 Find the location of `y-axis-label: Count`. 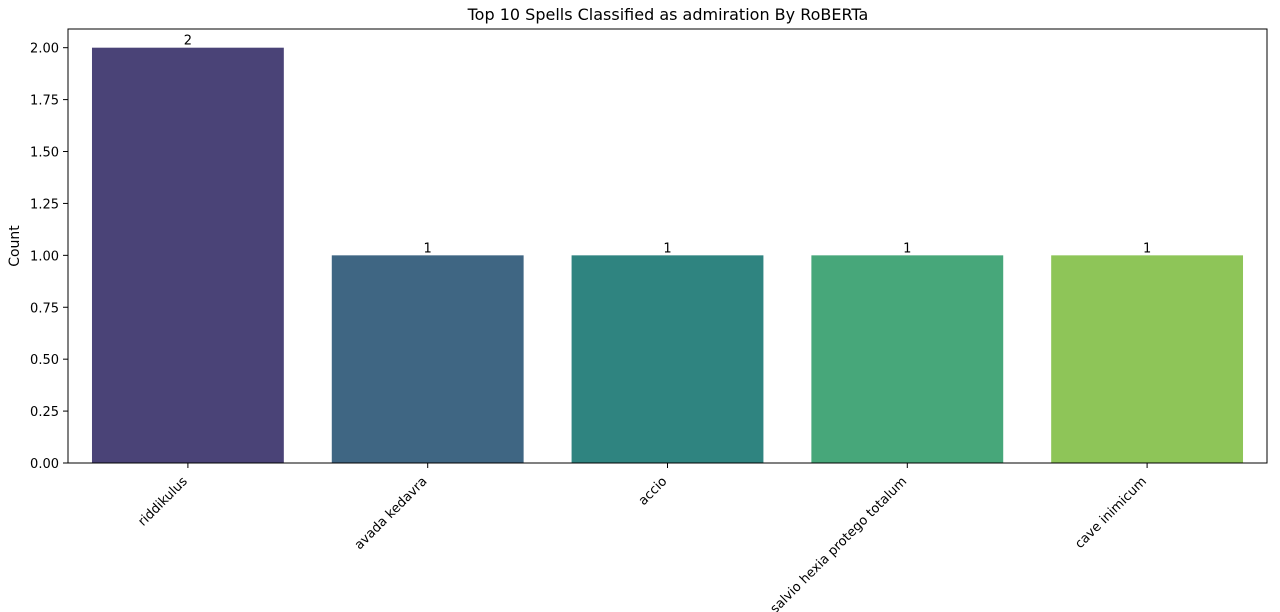

y-axis-label: Count is located at coordinates (15, 246).